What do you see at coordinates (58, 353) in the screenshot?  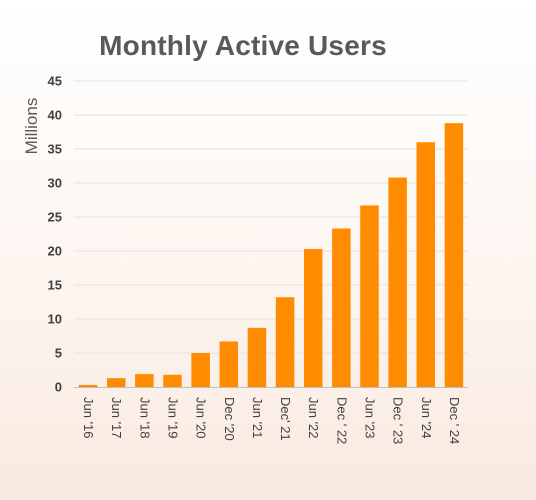 I see `y-tick-label: 5` at bounding box center [58, 353].